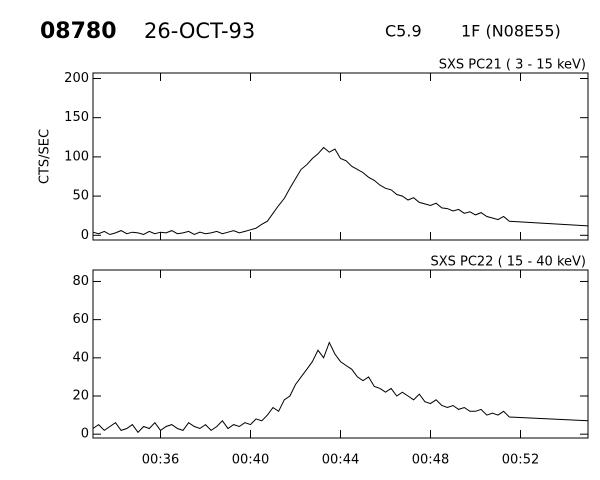 This screenshot has height=480, width=600. I want to click on x-tick-label: 00:40, so click(250, 460).